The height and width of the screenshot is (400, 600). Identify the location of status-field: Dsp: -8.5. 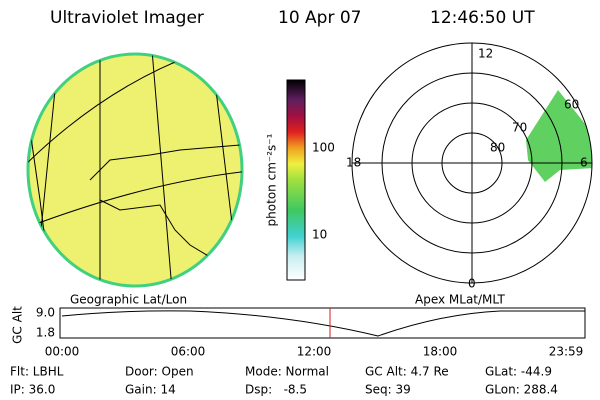
(276, 390).